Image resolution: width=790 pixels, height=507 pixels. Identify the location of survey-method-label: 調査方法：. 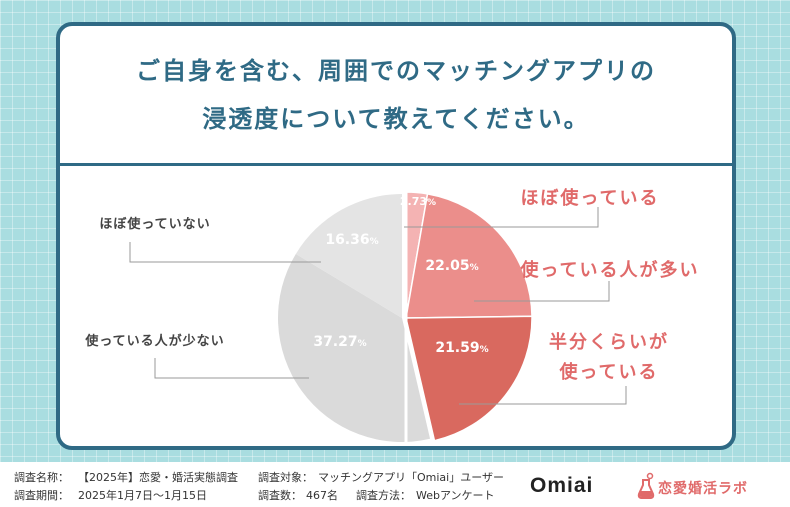
(383, 495).